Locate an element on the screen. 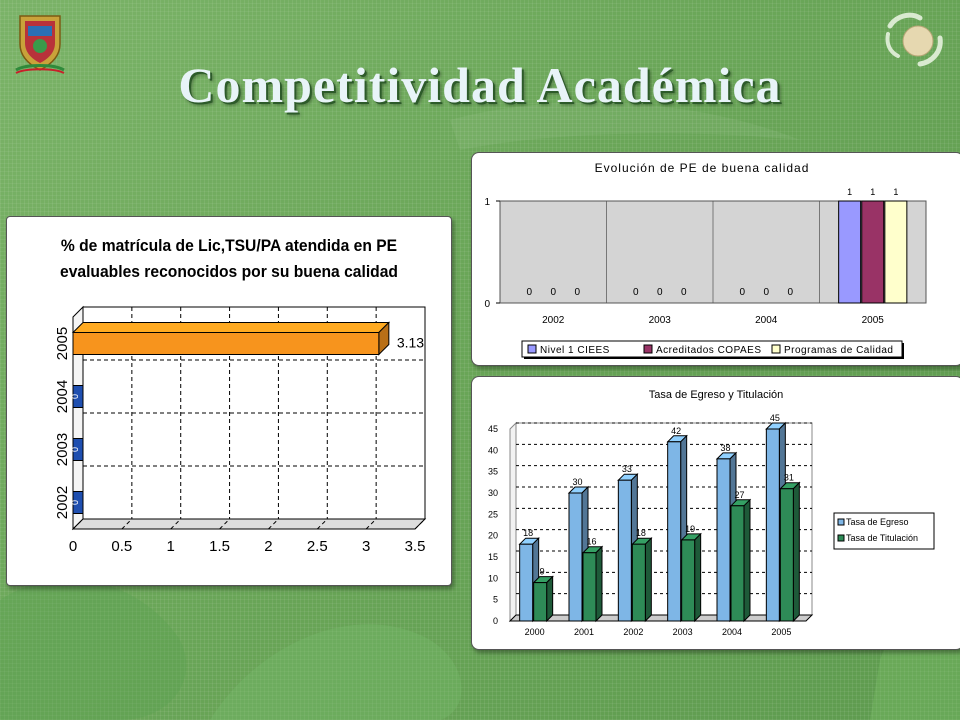 This screenshot has height=720, width=960. data-label: 19 is located at coordinates (690, 529).